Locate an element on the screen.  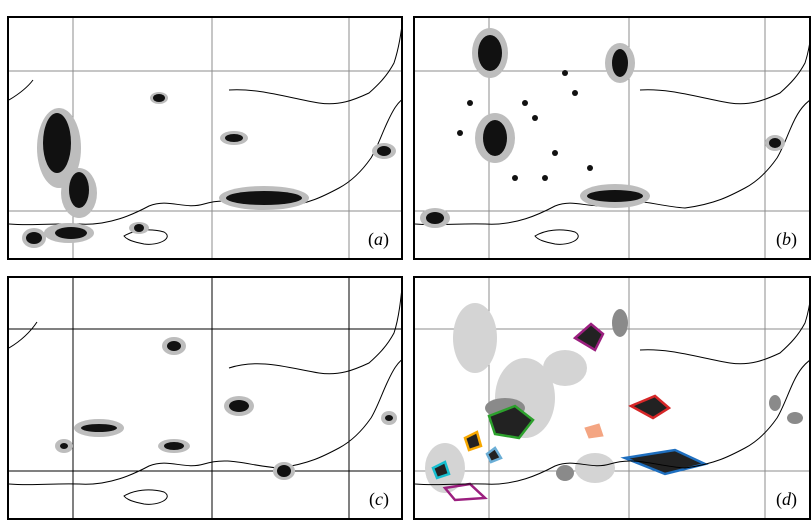
panel-label-a: (a) is located at coordinates (378, 239).